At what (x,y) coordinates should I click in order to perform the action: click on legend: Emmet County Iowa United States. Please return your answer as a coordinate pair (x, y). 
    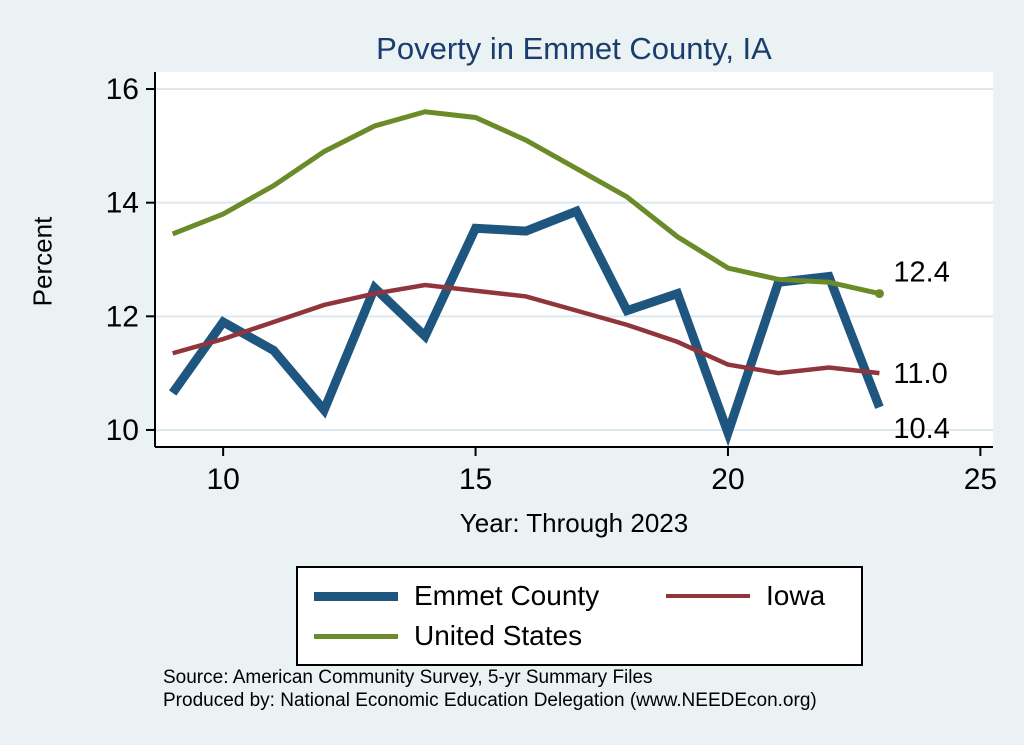
    Looking at the image, I should click on (579, 616).